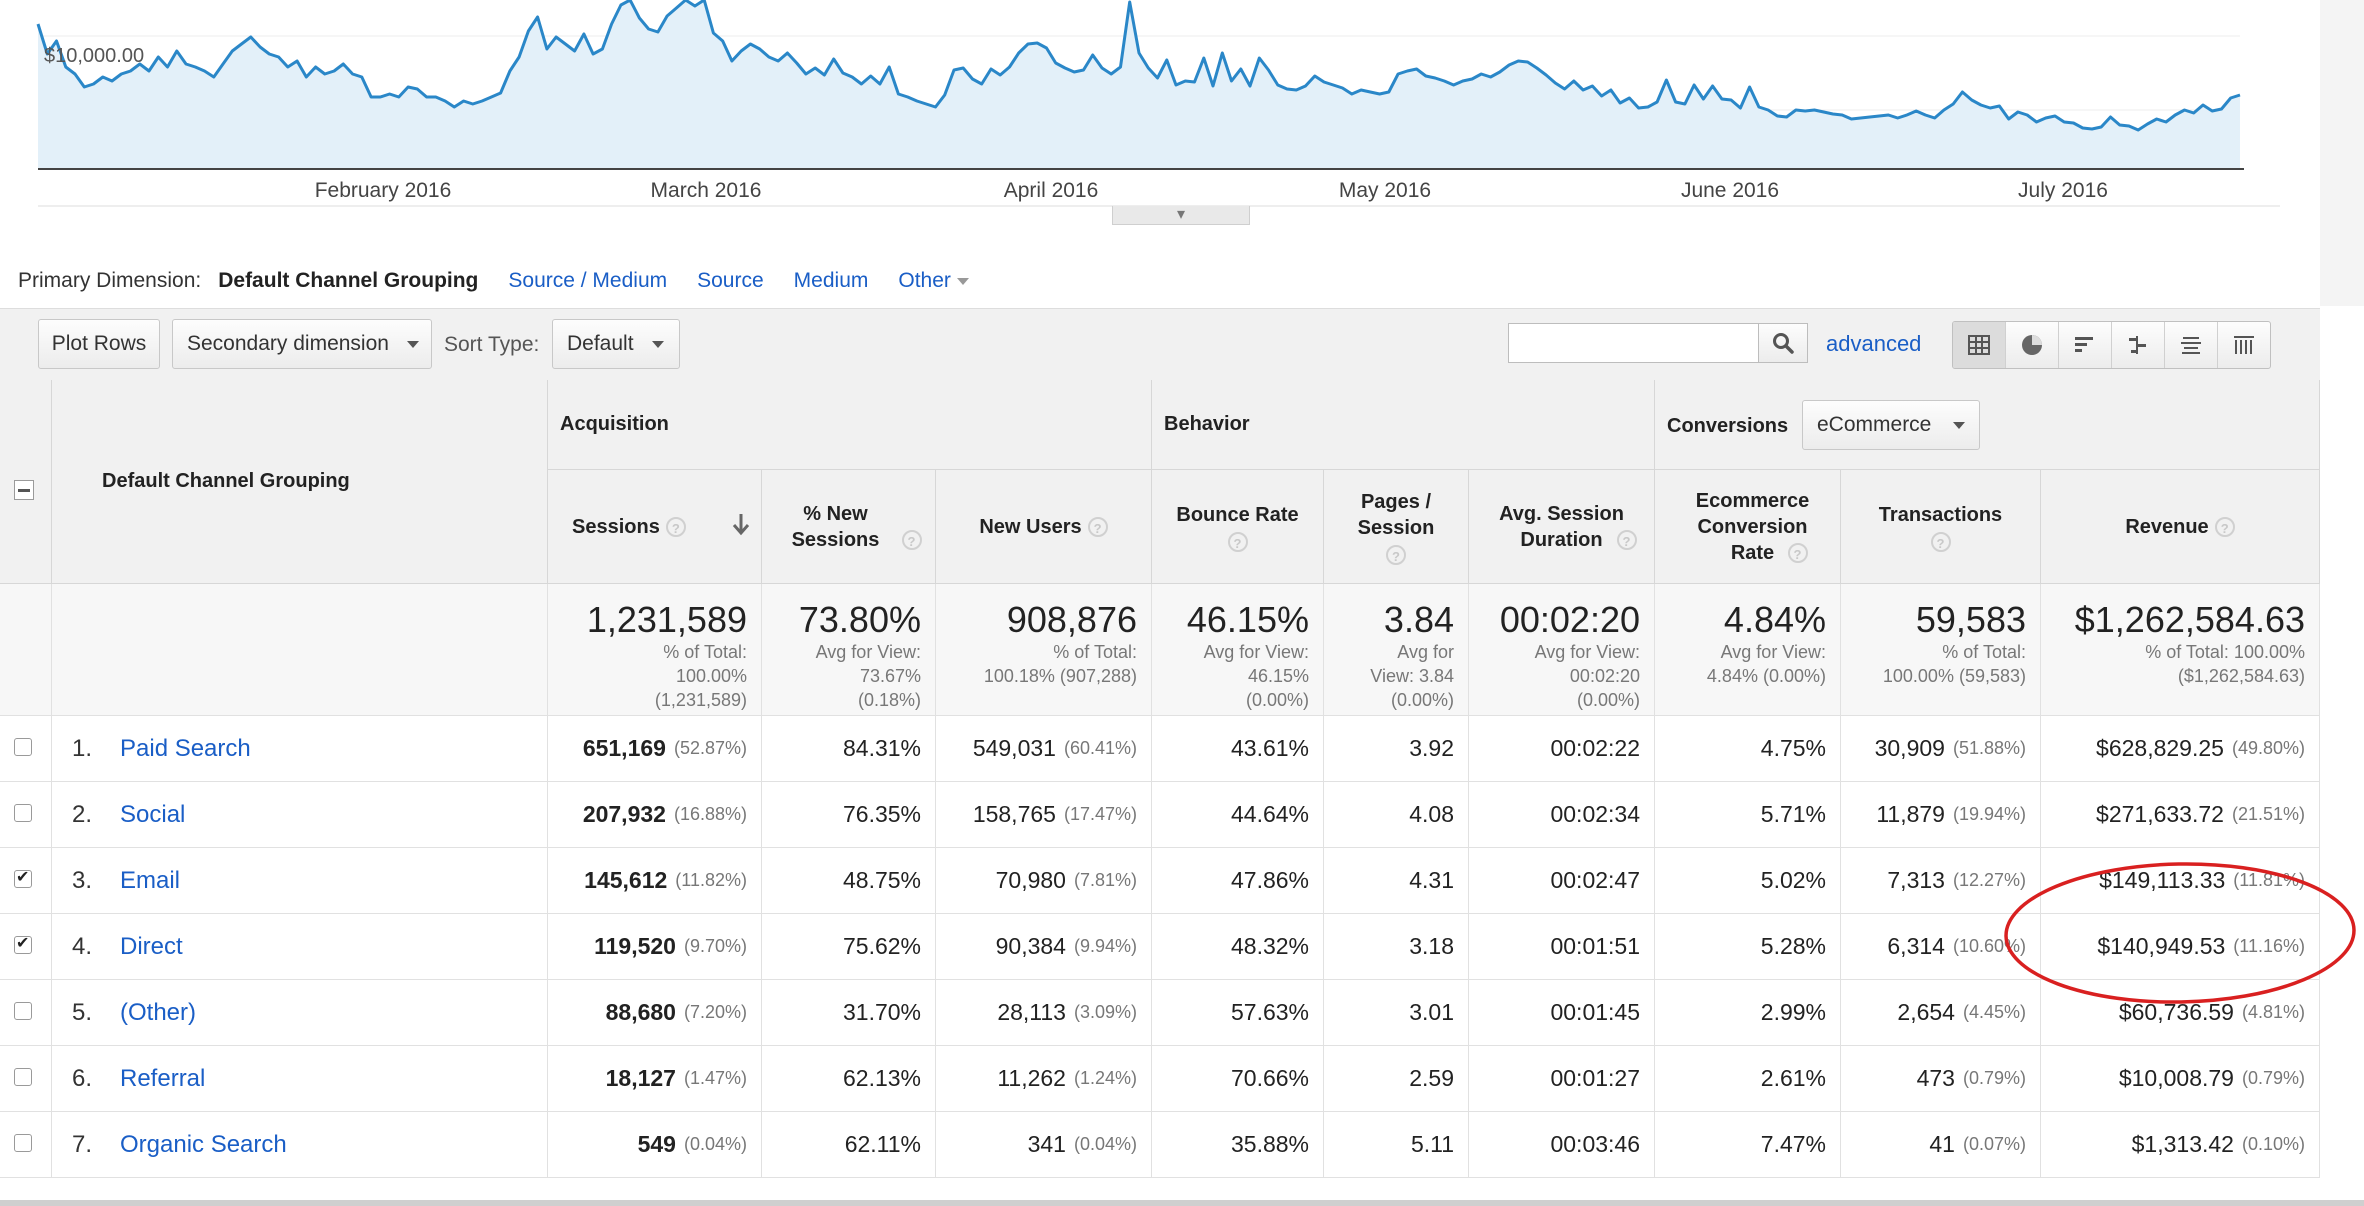 The height and width of the screenshot is (1206, 2364). Describe the element at coordinates (1979, 345) in the screenshot. I see `view-table-button` at that location.